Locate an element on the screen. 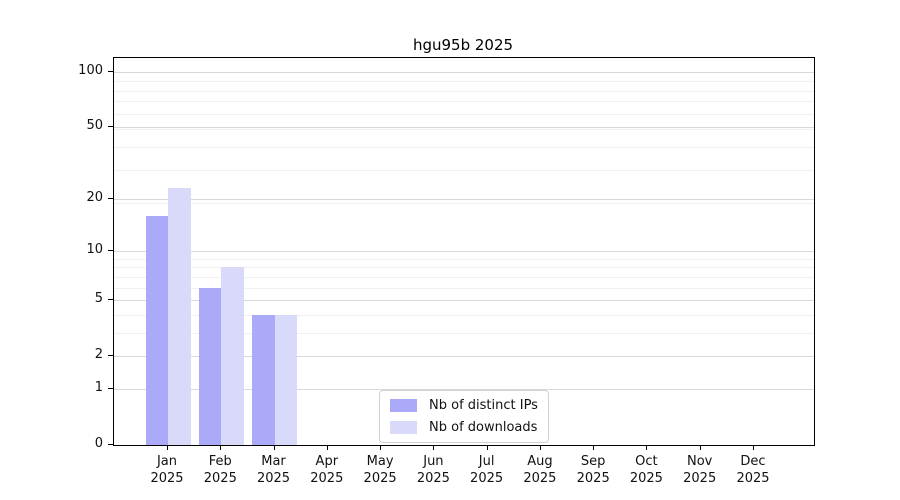  y-tick-label: 2 is located at coordinates (98, 355).